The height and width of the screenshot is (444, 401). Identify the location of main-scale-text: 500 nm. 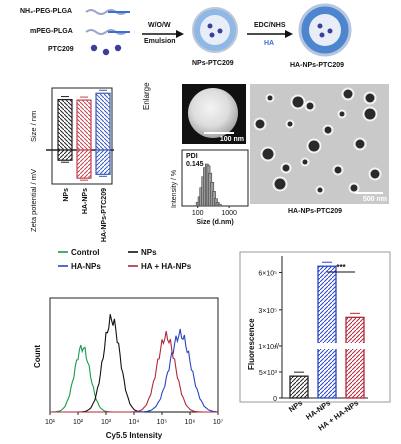
(374, 199).